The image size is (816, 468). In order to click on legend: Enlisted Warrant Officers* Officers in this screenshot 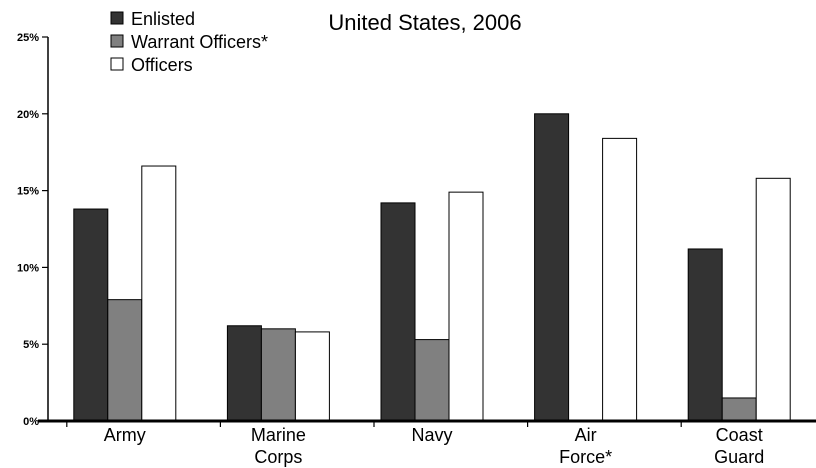, I will do `click(189, 42)`.